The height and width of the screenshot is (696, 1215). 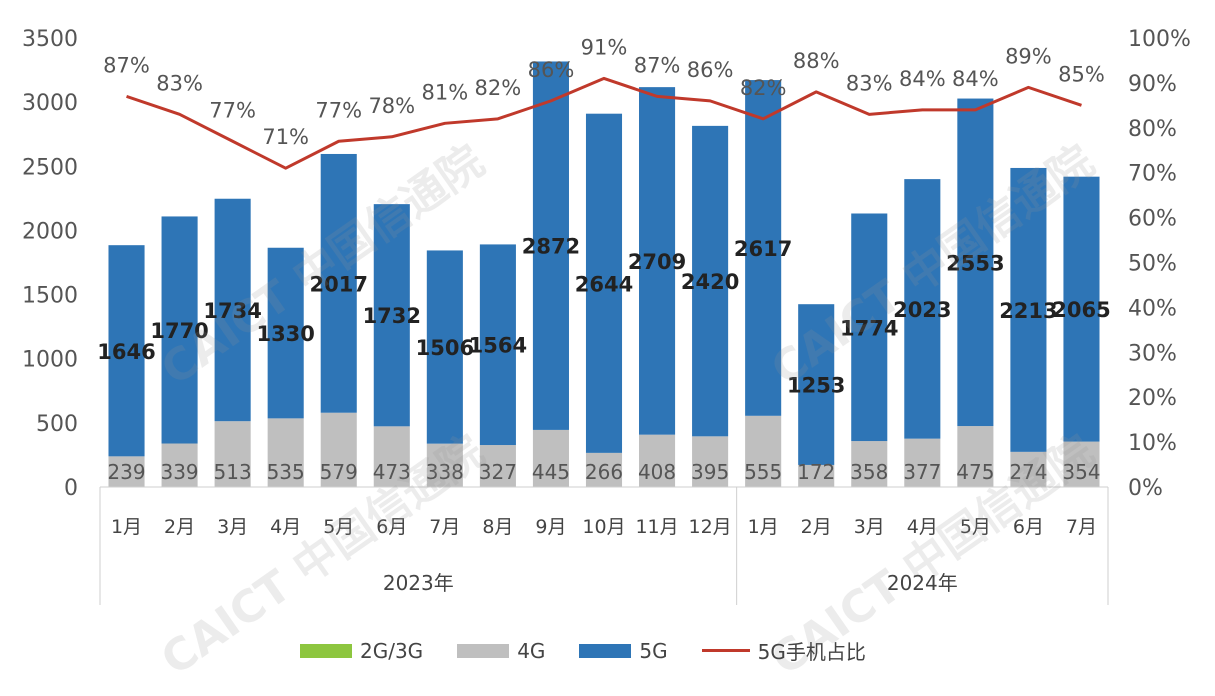 What do you see at coordinates (71, 488) in the screenshot?
I see `y-left-tick-label: 0` at bounding box center [71, 488].